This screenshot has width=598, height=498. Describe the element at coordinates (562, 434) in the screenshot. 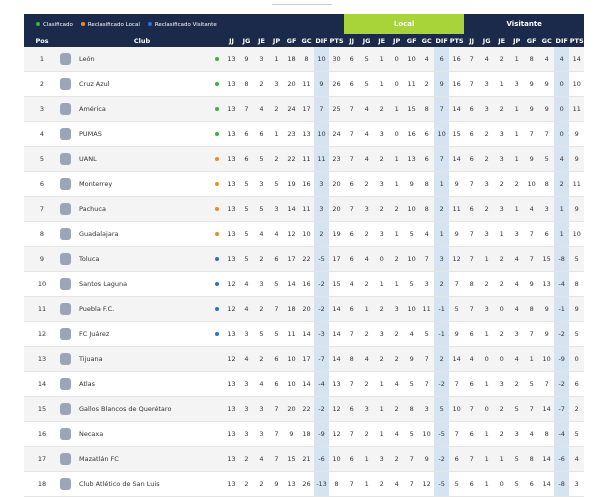

I see `stat: -4` at that location.